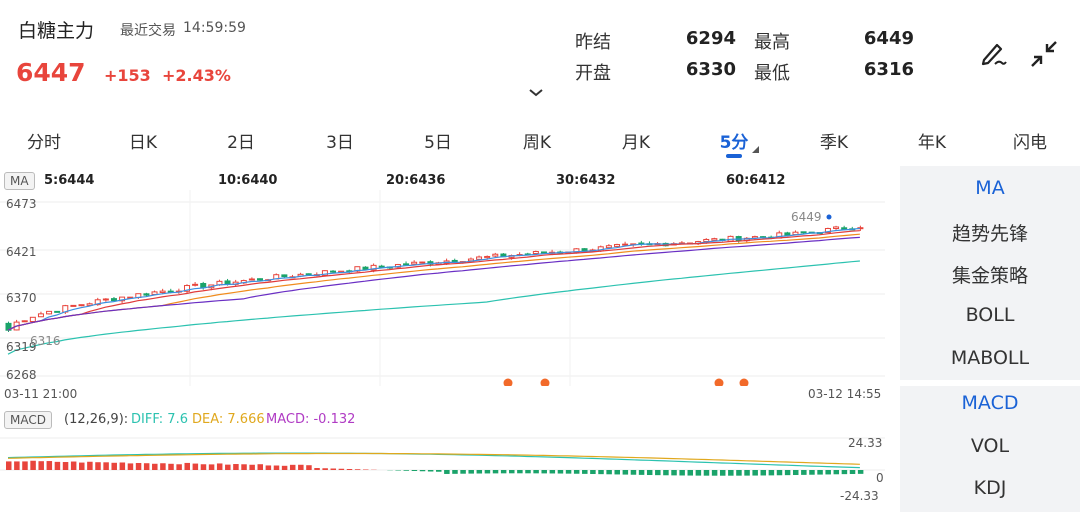  I want to click on high-value: 6449, so click(888, 38).